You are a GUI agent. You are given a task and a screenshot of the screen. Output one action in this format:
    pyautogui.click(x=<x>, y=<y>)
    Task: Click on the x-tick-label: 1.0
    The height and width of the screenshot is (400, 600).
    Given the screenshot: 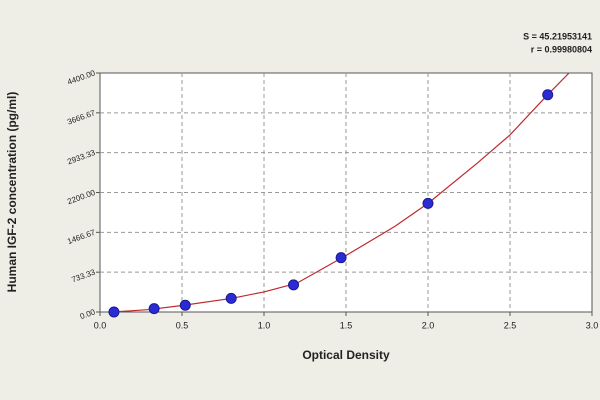 What is the action you would take?
    pyautogui.click(x=264, y=325)
    